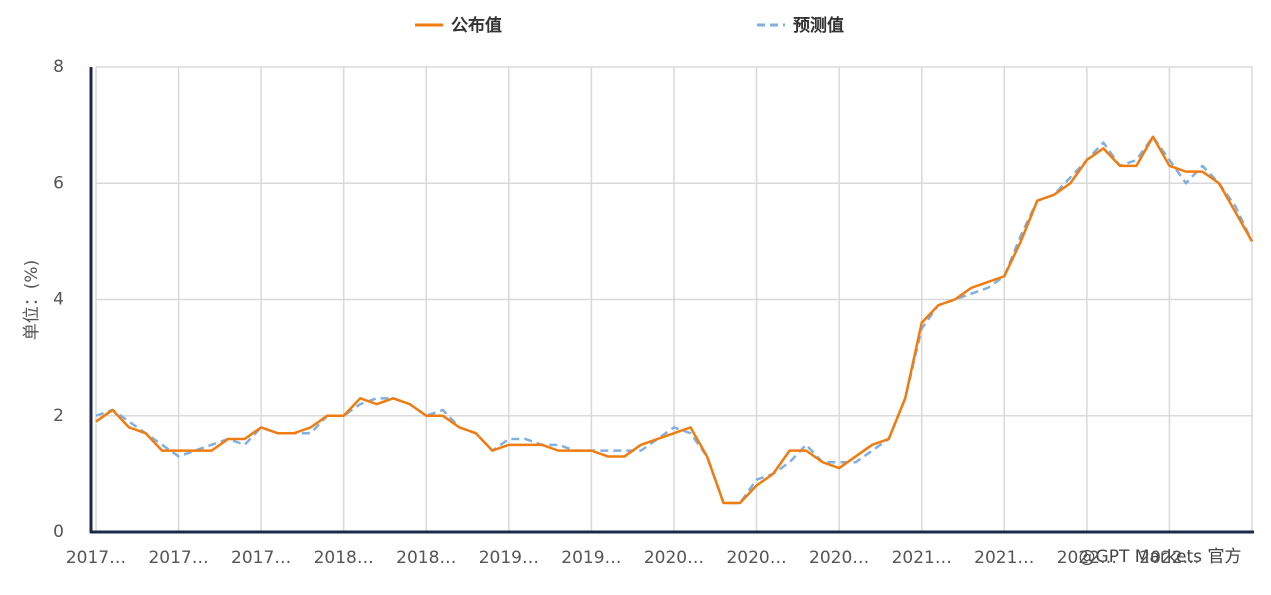  I want to click on y-tick-label: 2, so click(58, 416).